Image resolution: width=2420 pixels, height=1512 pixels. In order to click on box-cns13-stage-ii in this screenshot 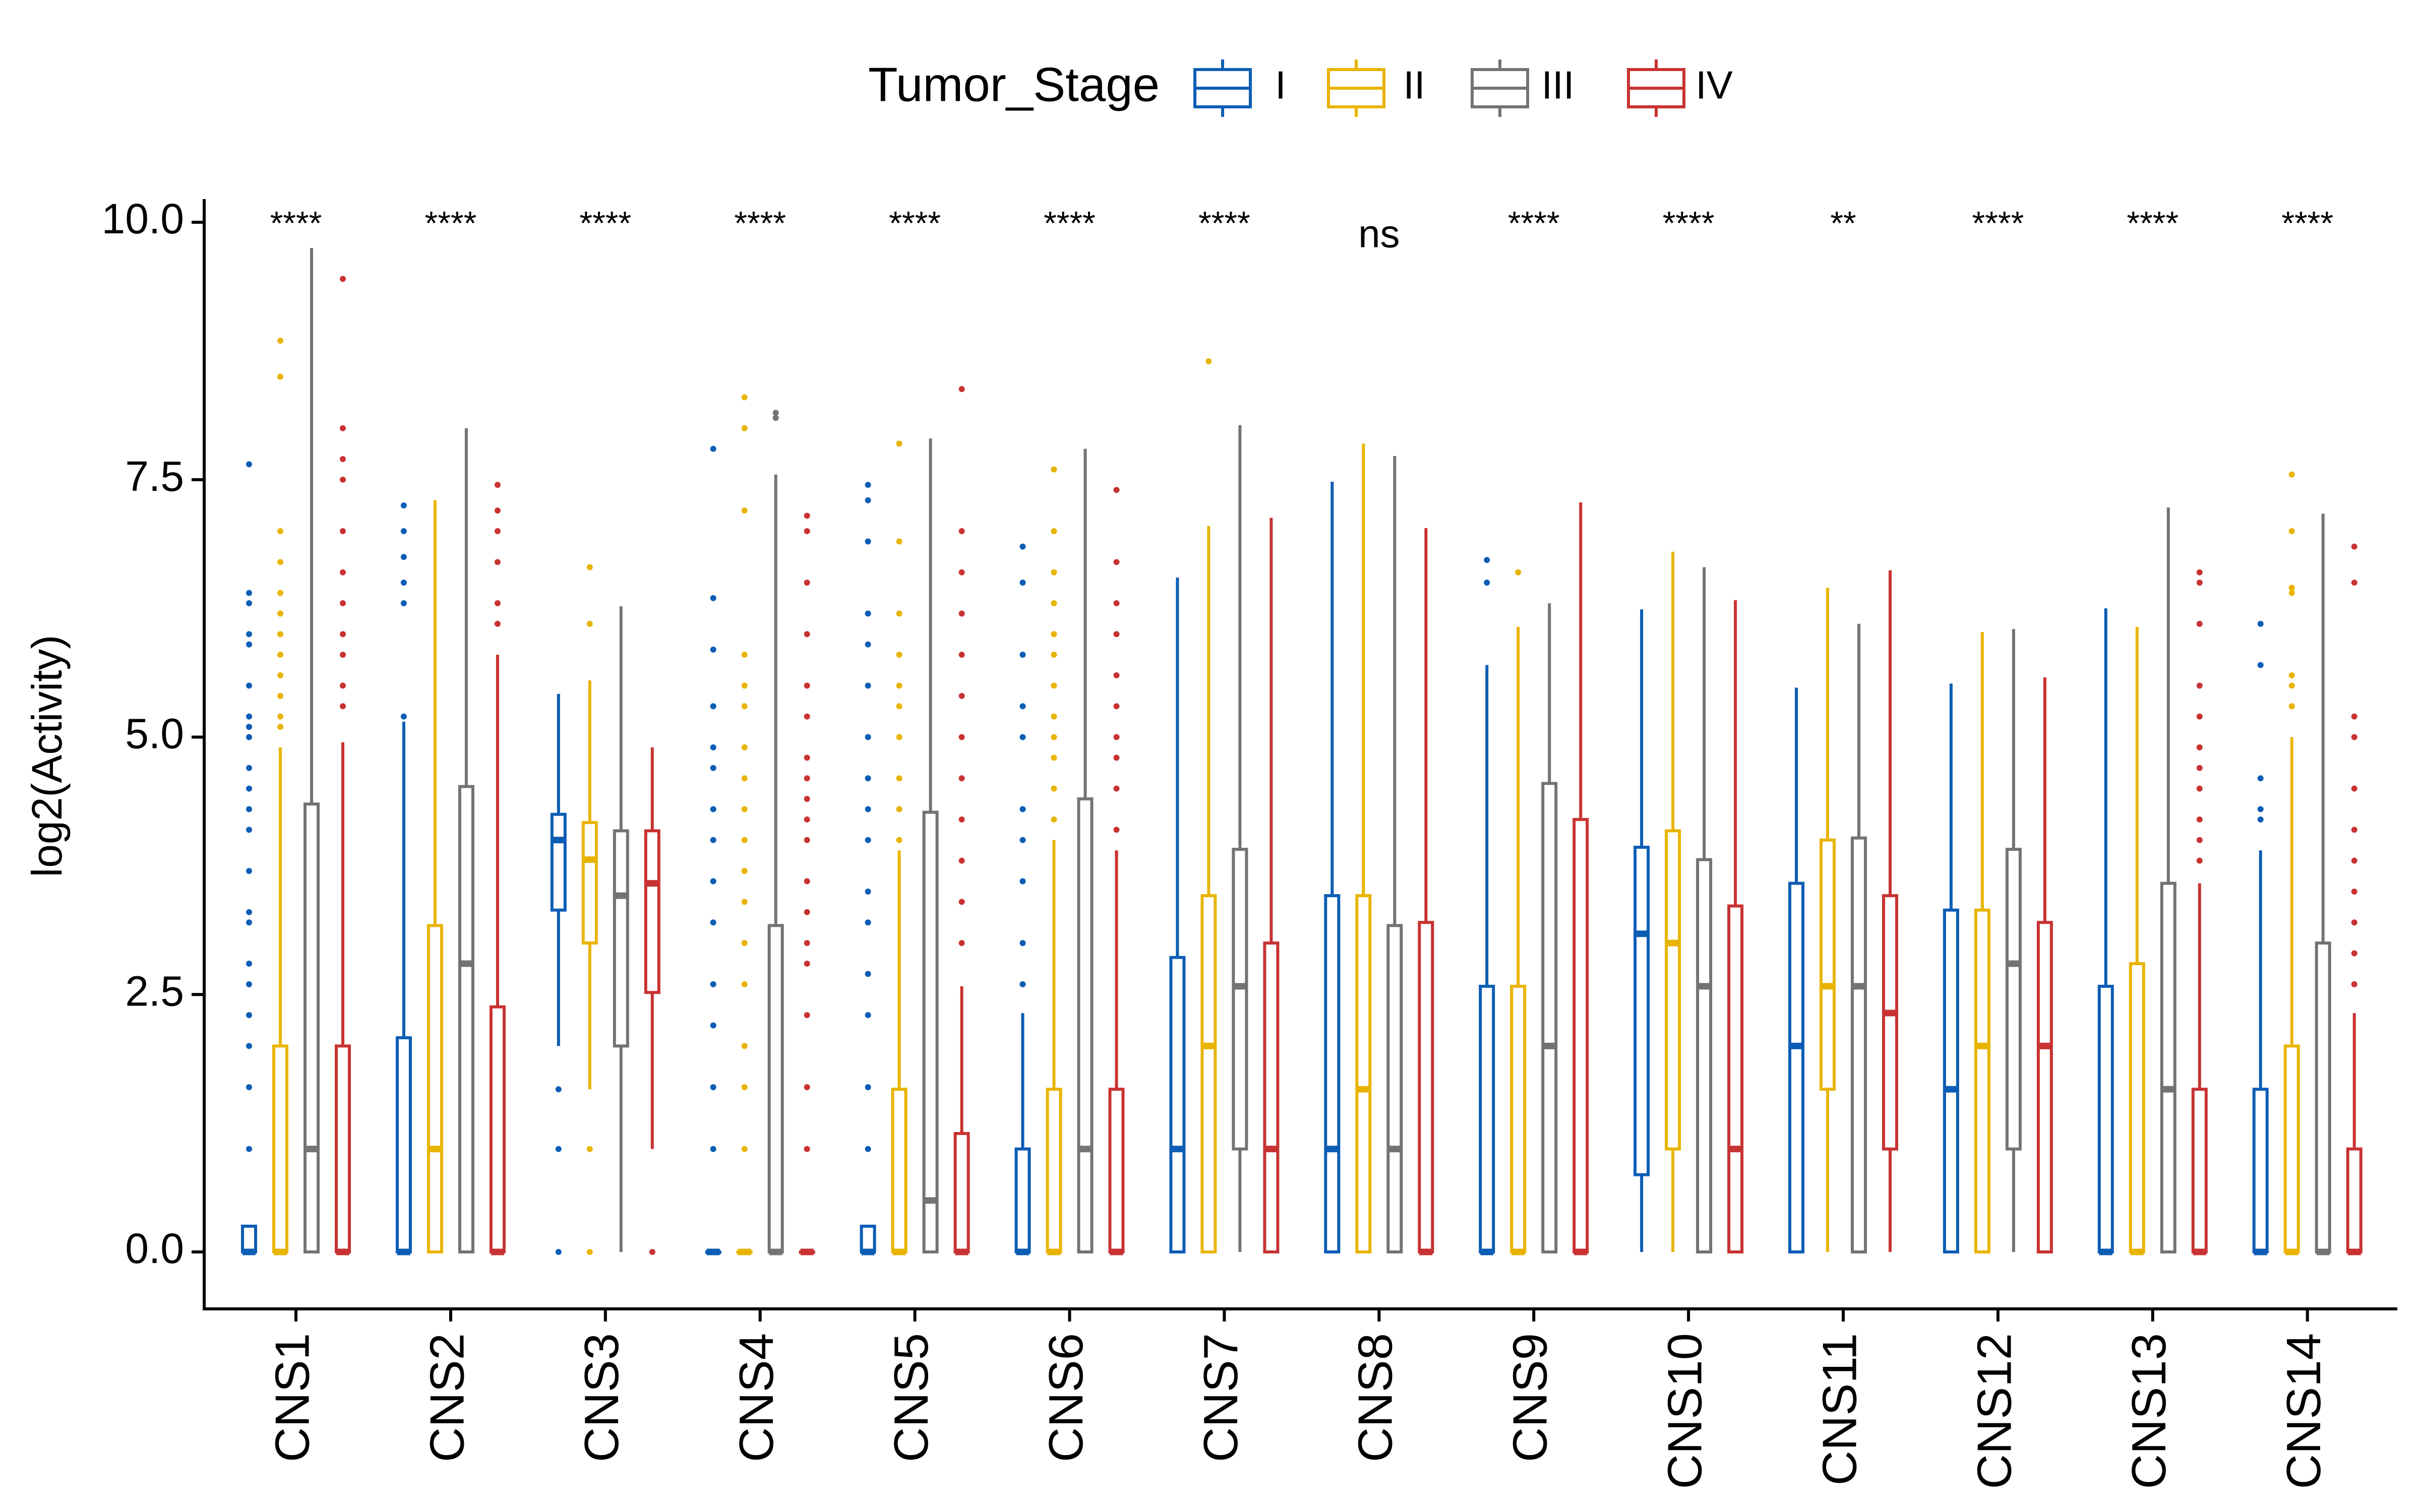, I will do `click(2137, 940)`.